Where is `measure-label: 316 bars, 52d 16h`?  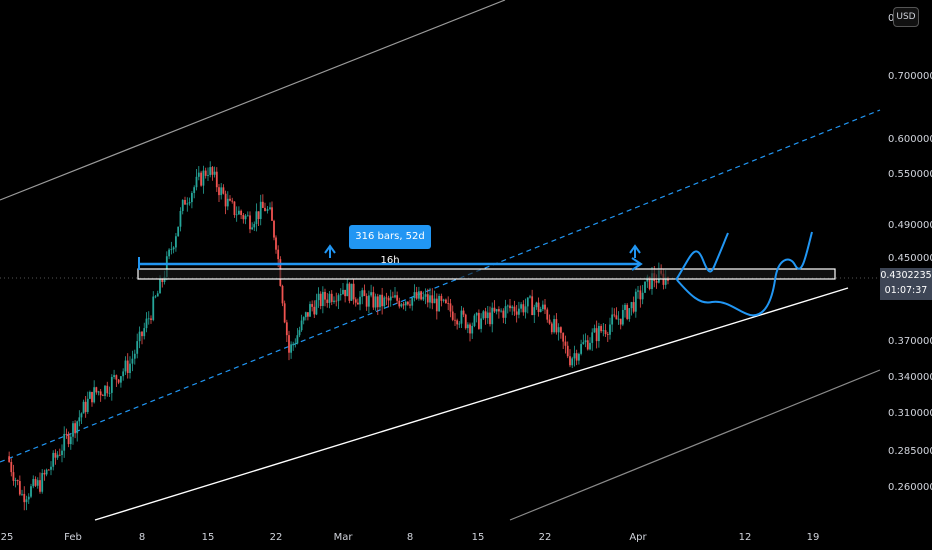 measure-label: 316 bars, 52d 16h is located at coordinates (390, 245).